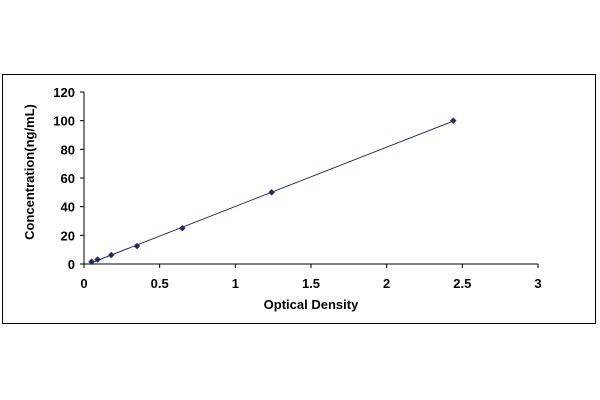 The height and width of the screenshot is (400, 600). I want to click on x-tick-label: 1, so click(235, 283).